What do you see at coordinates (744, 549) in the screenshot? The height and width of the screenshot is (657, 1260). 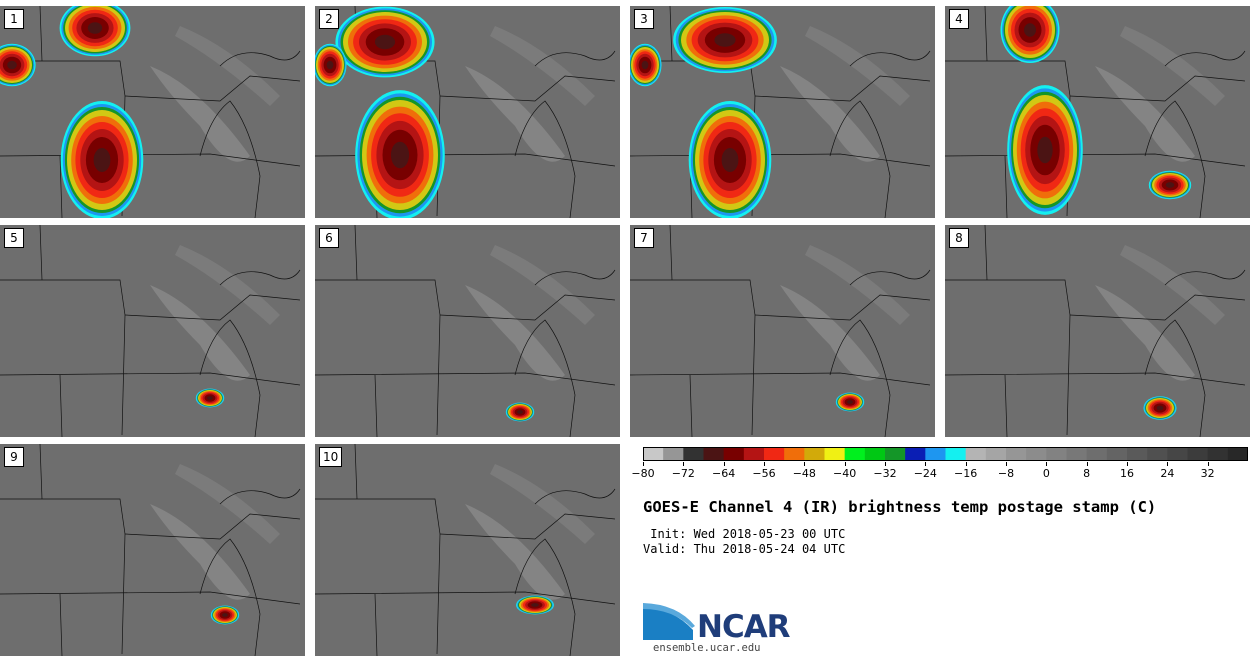 I see `valid-time: Valid: Thu 2018-05-24 04 UTC` at bounding box center [744, 549].